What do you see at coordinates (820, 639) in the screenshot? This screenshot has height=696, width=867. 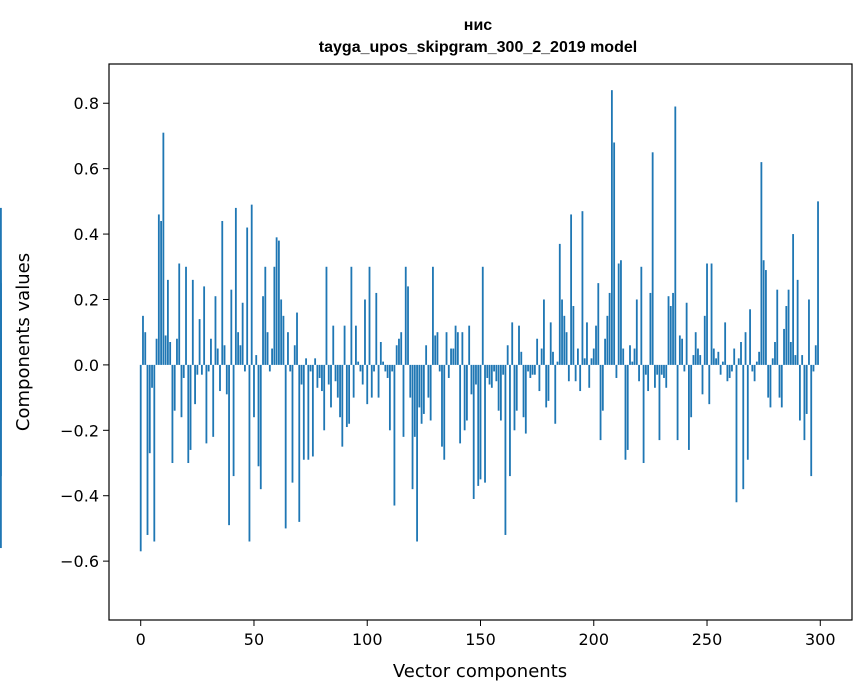 I see `x-tick-label: 300` at bounding box center [820, 639].